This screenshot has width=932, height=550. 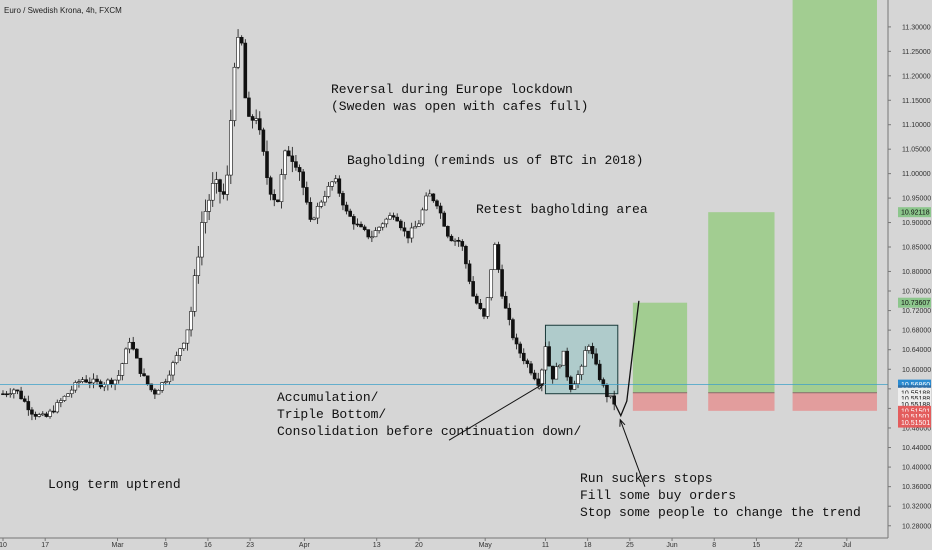 What do you see at coordinates (914, 384) in the screenshot?
I see `current-price-badge` at bounding box center [914, 384].